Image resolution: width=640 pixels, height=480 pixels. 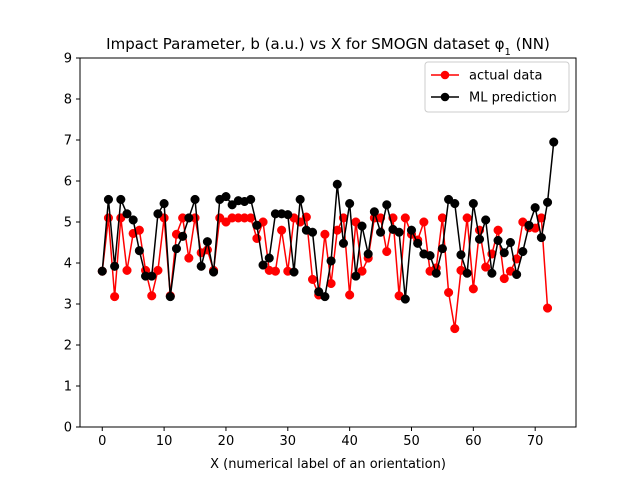 What do you see at coordinates (349, 441) in the screenshot?
I see `x-tick-label: 40` at bounding box center [349, 441].